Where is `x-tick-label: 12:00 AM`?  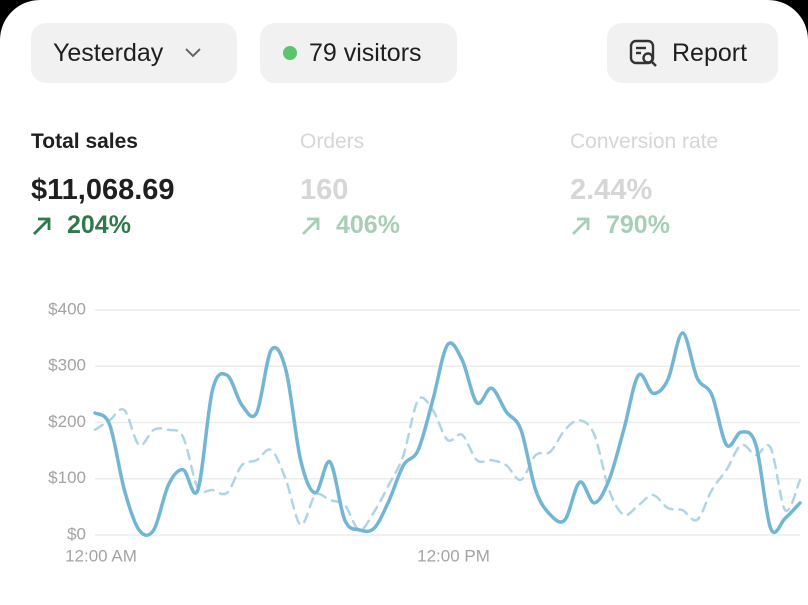 x-tick-label: 12:00 AM is located at coordinates (101, 555).